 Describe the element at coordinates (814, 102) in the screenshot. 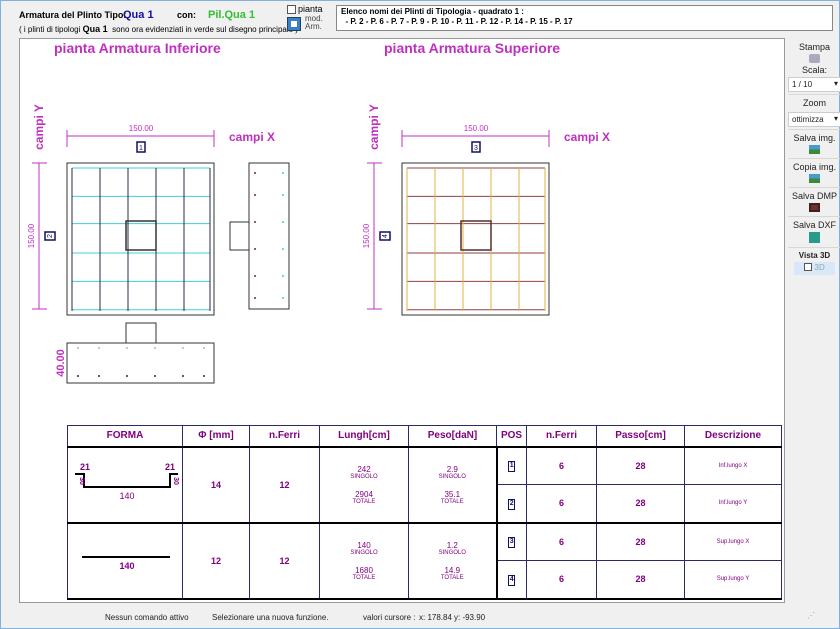

I see `zoom-label: Zoom` at that location.